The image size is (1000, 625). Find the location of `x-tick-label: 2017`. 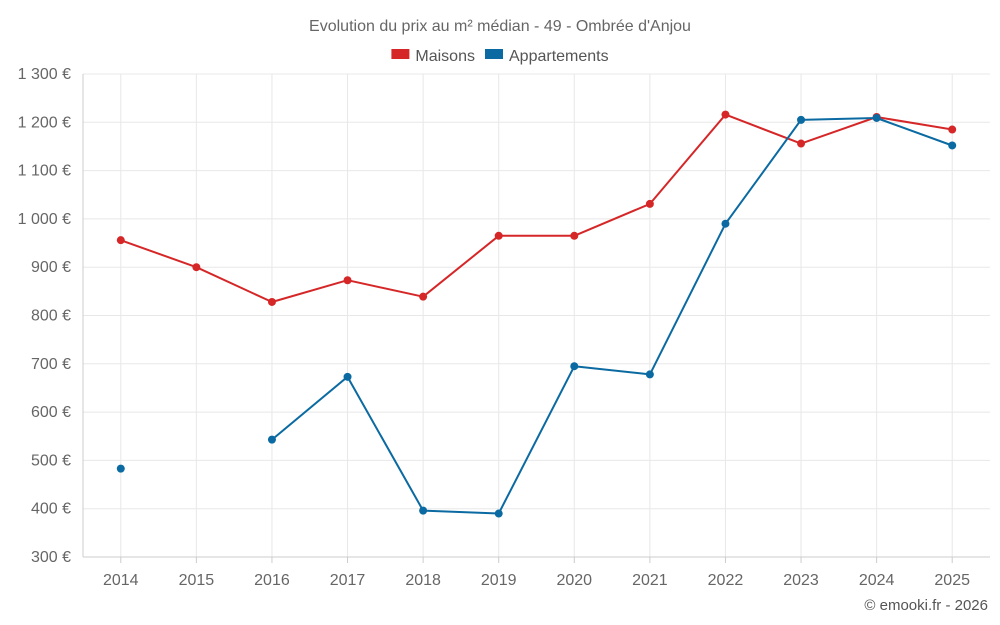

x-tick-label: 2017 is located at coordinates (348, 580).